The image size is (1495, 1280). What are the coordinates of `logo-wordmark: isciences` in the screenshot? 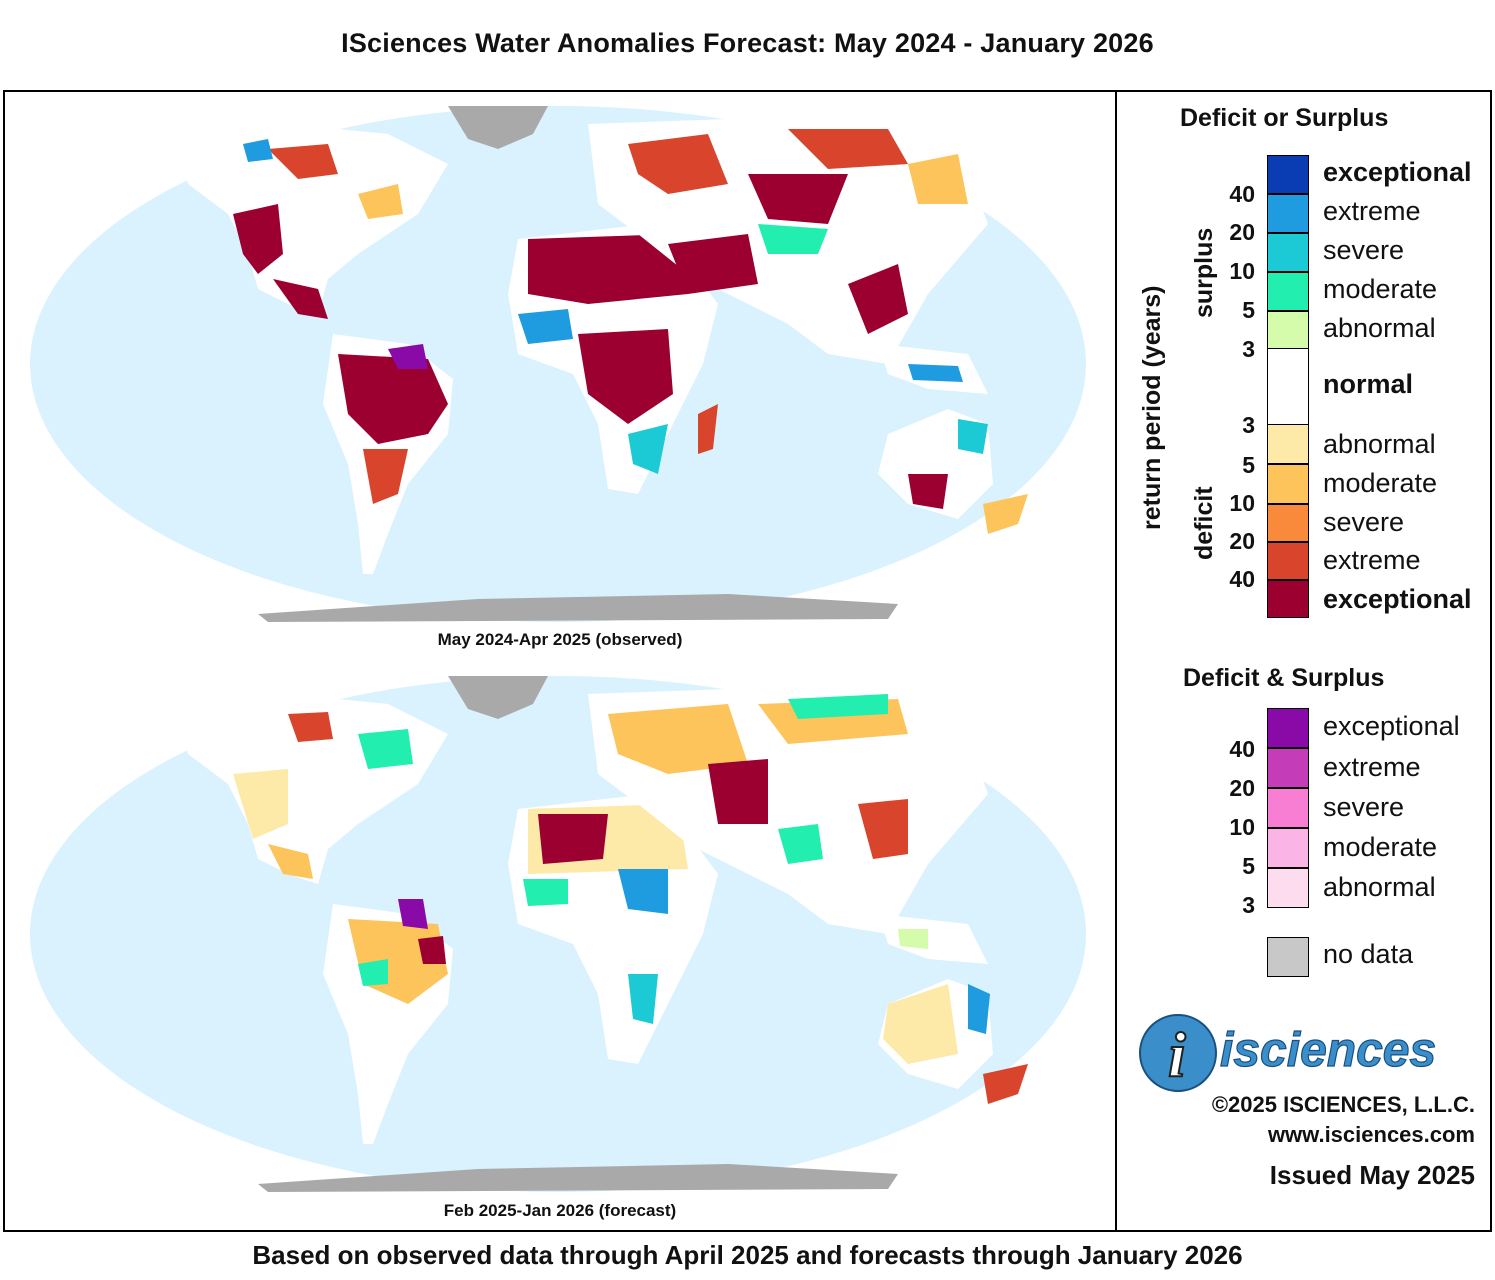 It's located at (1328, 1050).